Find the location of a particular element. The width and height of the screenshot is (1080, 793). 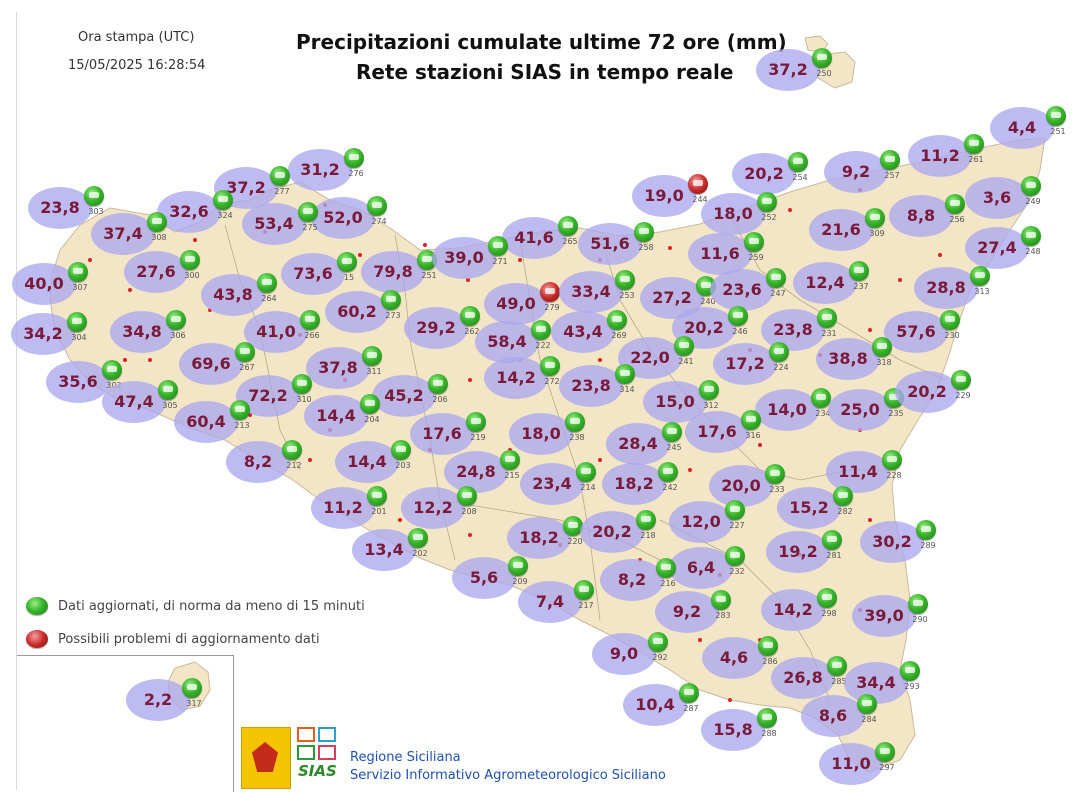

station-id: 304 is located at coordinates (79, 337).